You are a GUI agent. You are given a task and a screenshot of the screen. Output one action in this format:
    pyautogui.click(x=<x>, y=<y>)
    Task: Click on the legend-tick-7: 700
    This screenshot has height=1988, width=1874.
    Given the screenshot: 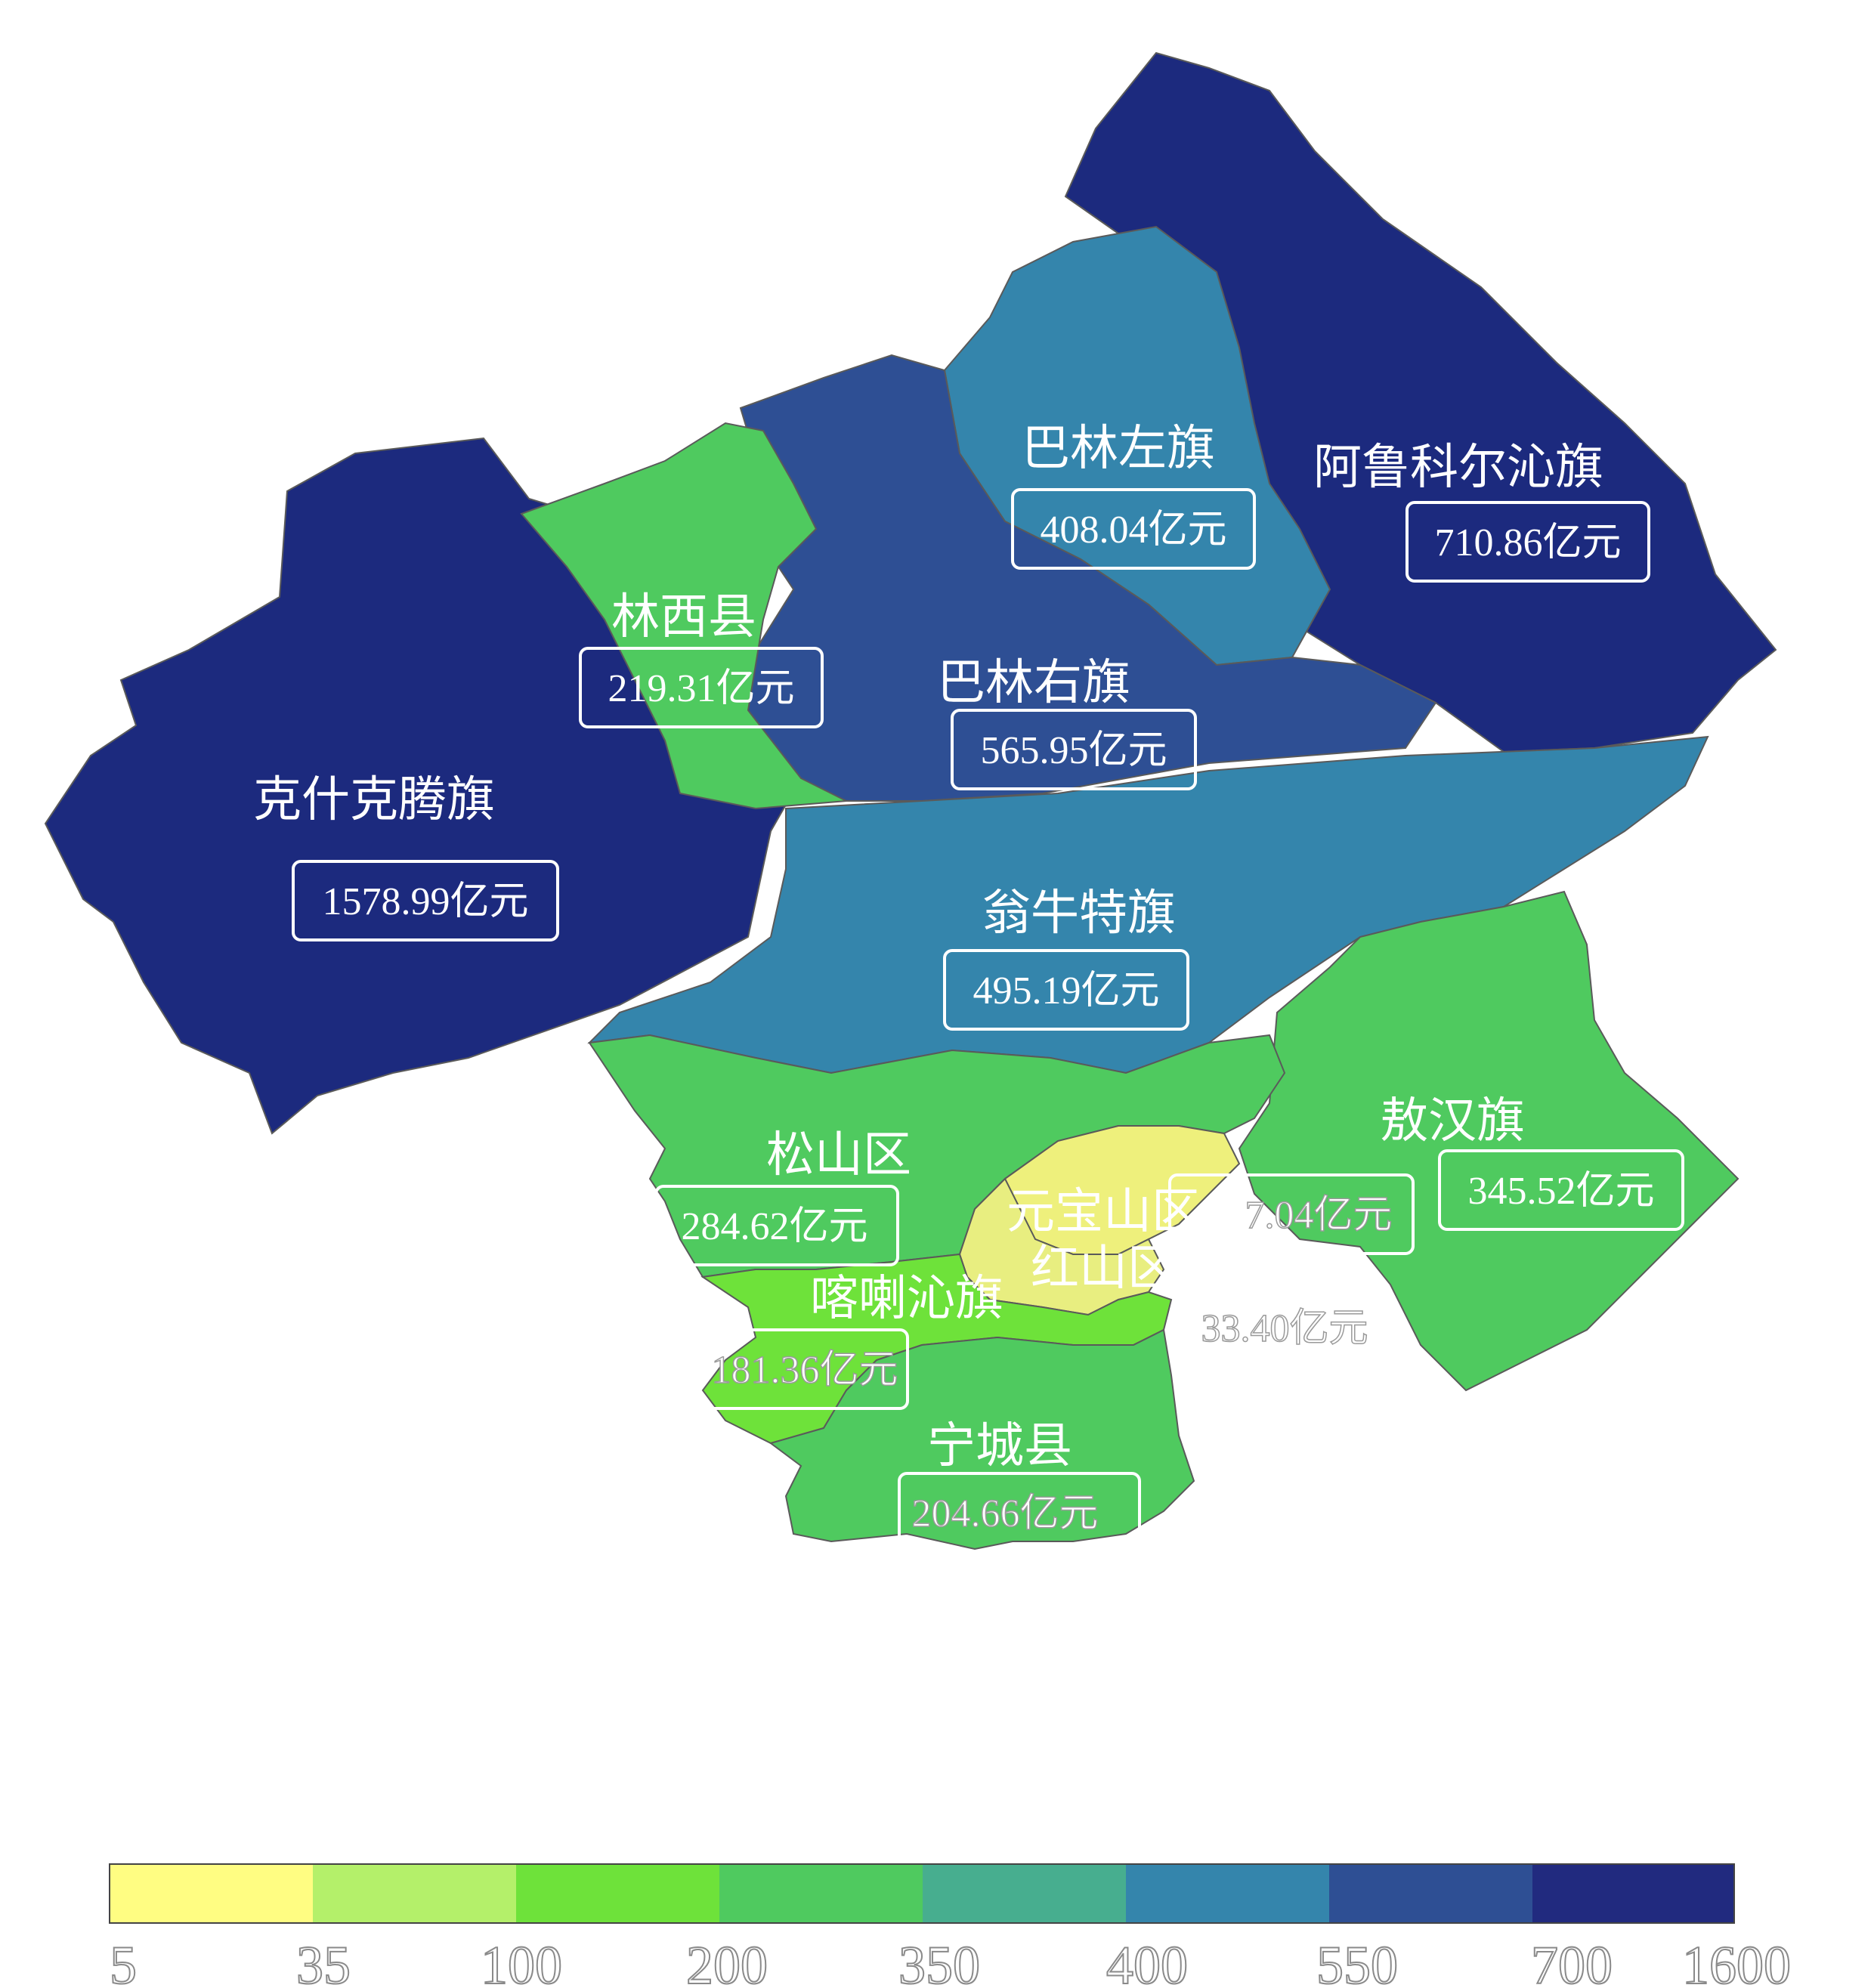 What is the action you would take?
    pyautogui.click(x=1572, y=1962)
    